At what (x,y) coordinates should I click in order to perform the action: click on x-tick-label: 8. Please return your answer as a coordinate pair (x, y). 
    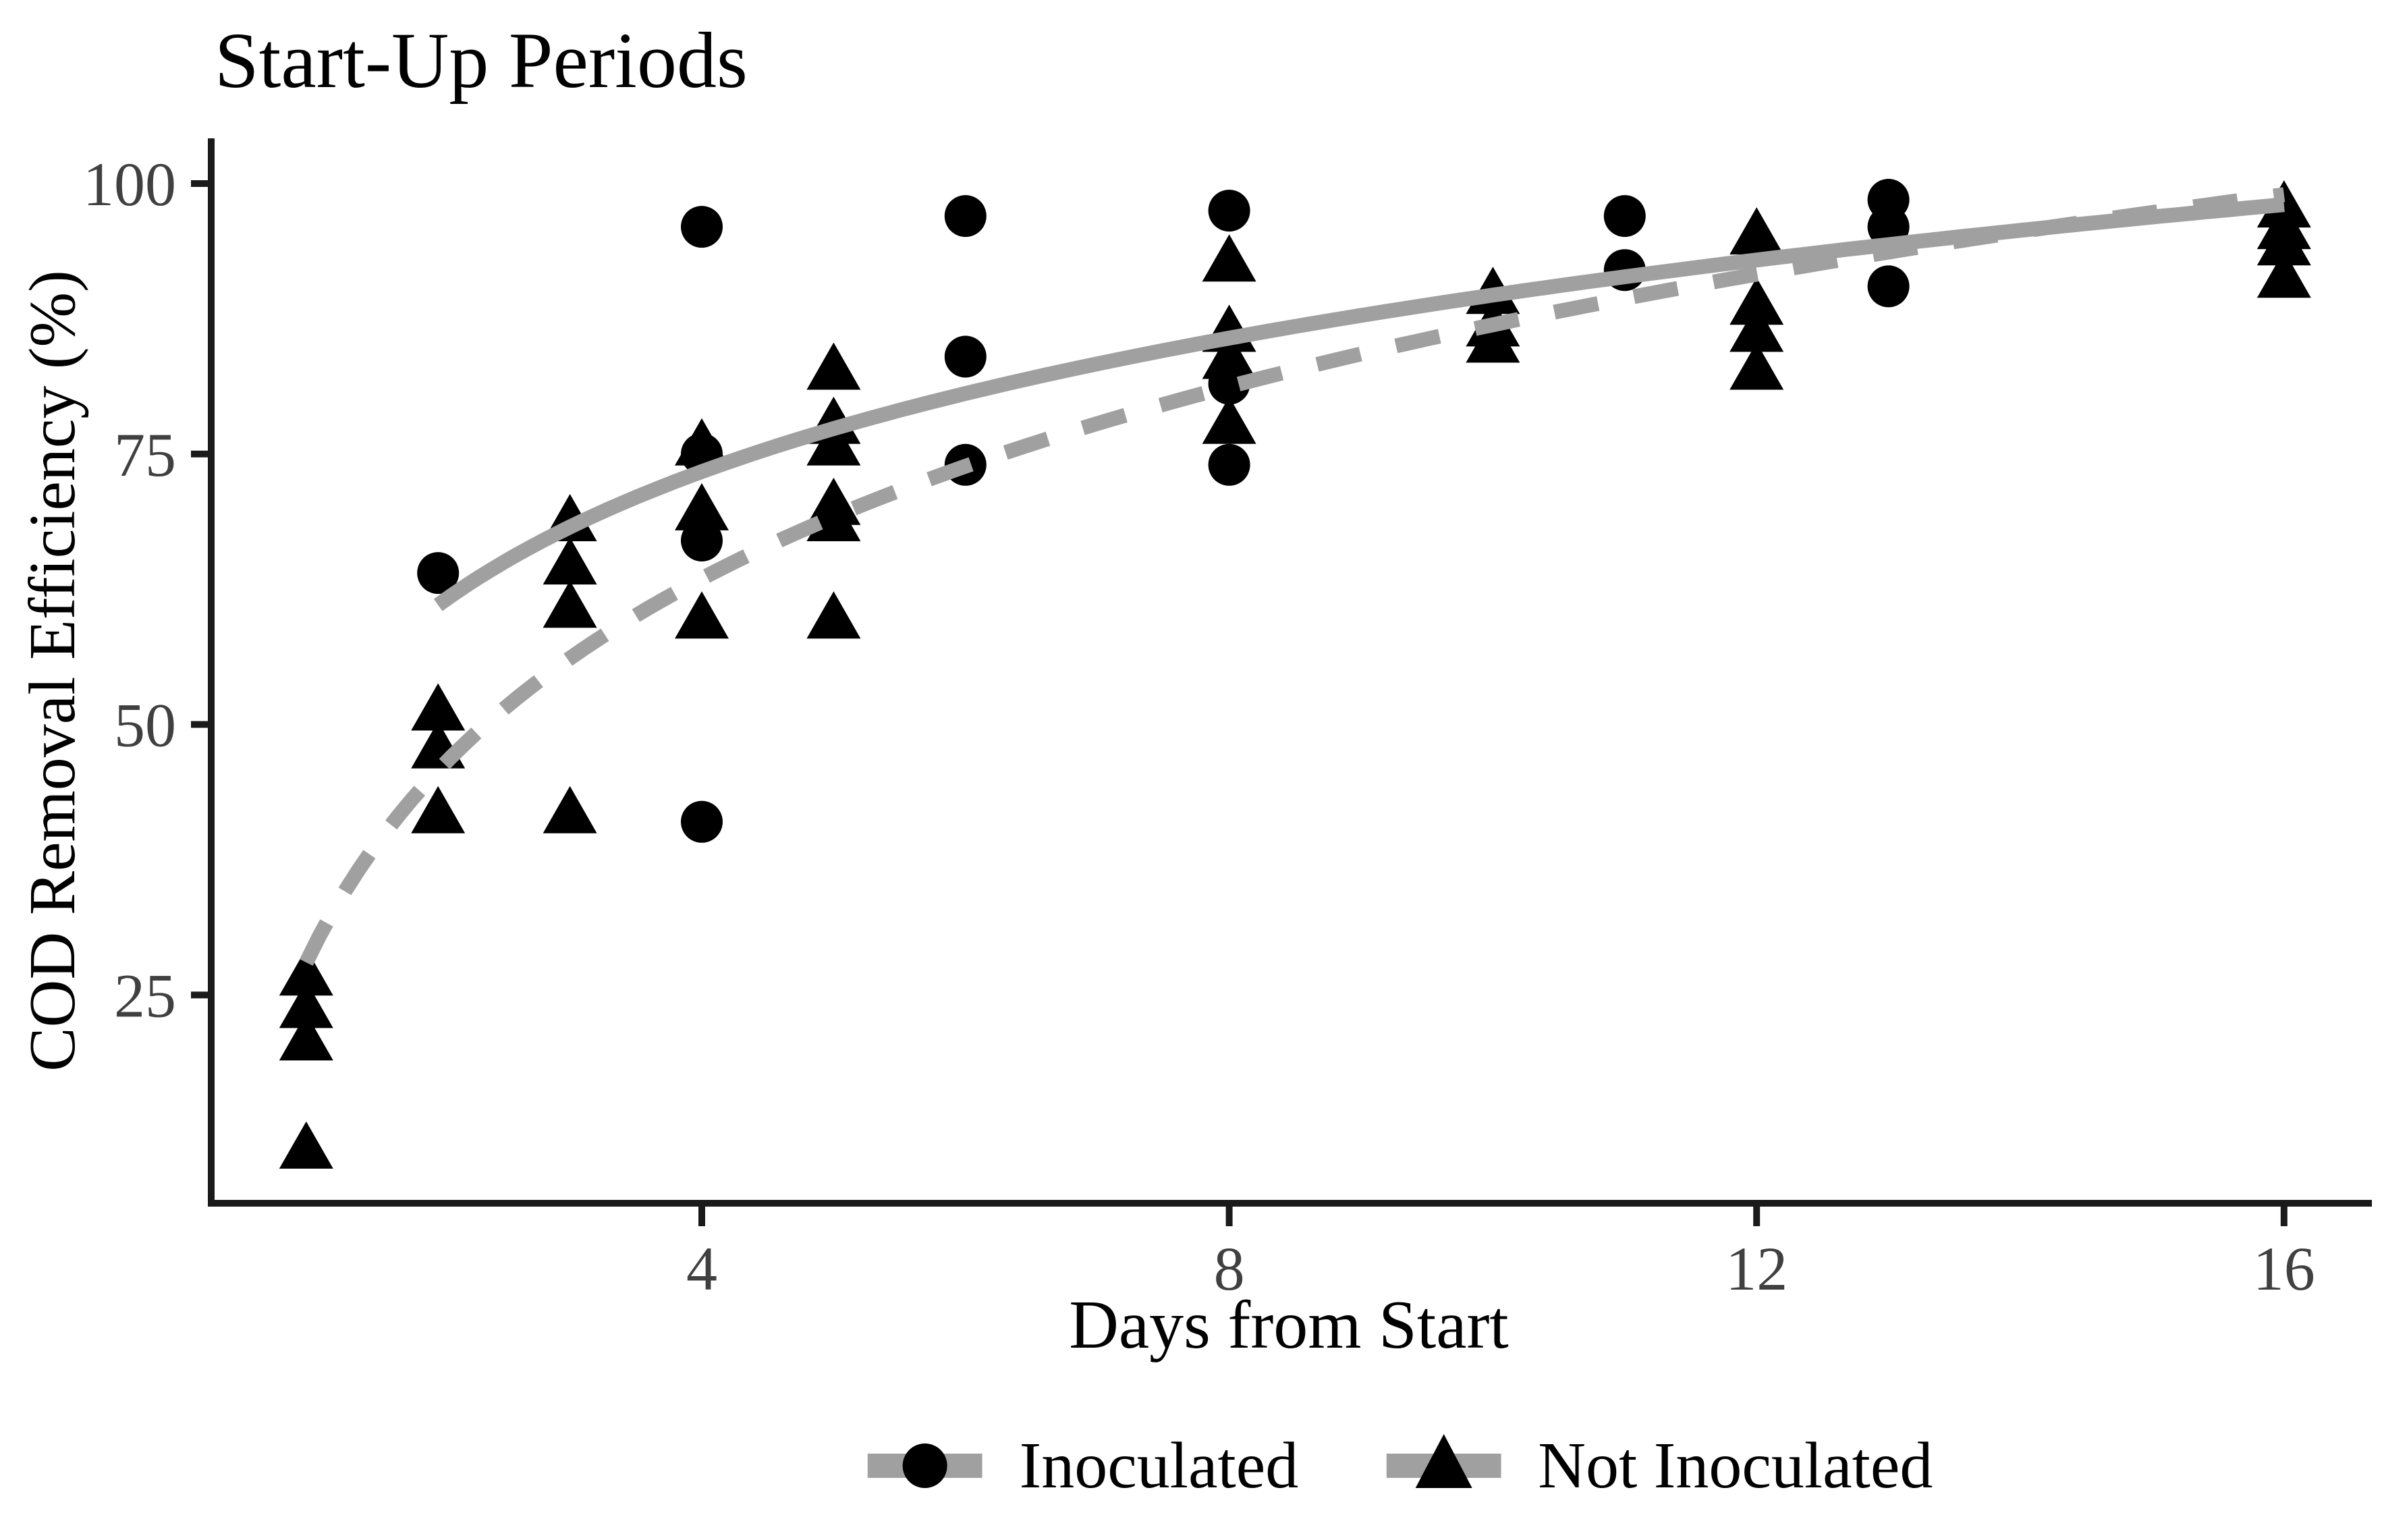
    Looking at the image, I should click on (1229, 1268).